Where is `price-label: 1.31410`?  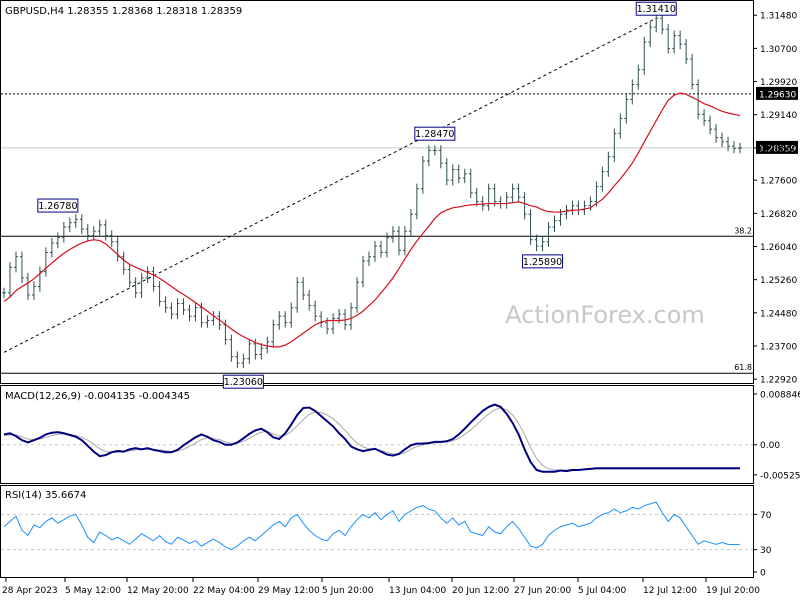 price-label: 1.31410 is located at coordinates (656, 9).